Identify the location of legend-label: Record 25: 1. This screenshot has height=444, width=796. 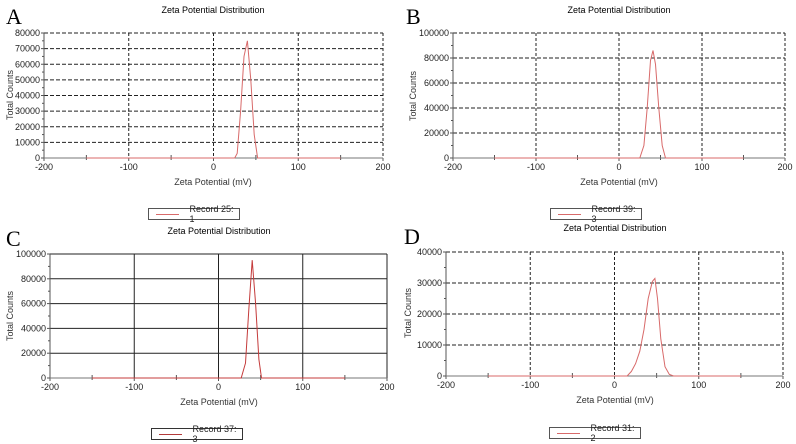
(211, 214).